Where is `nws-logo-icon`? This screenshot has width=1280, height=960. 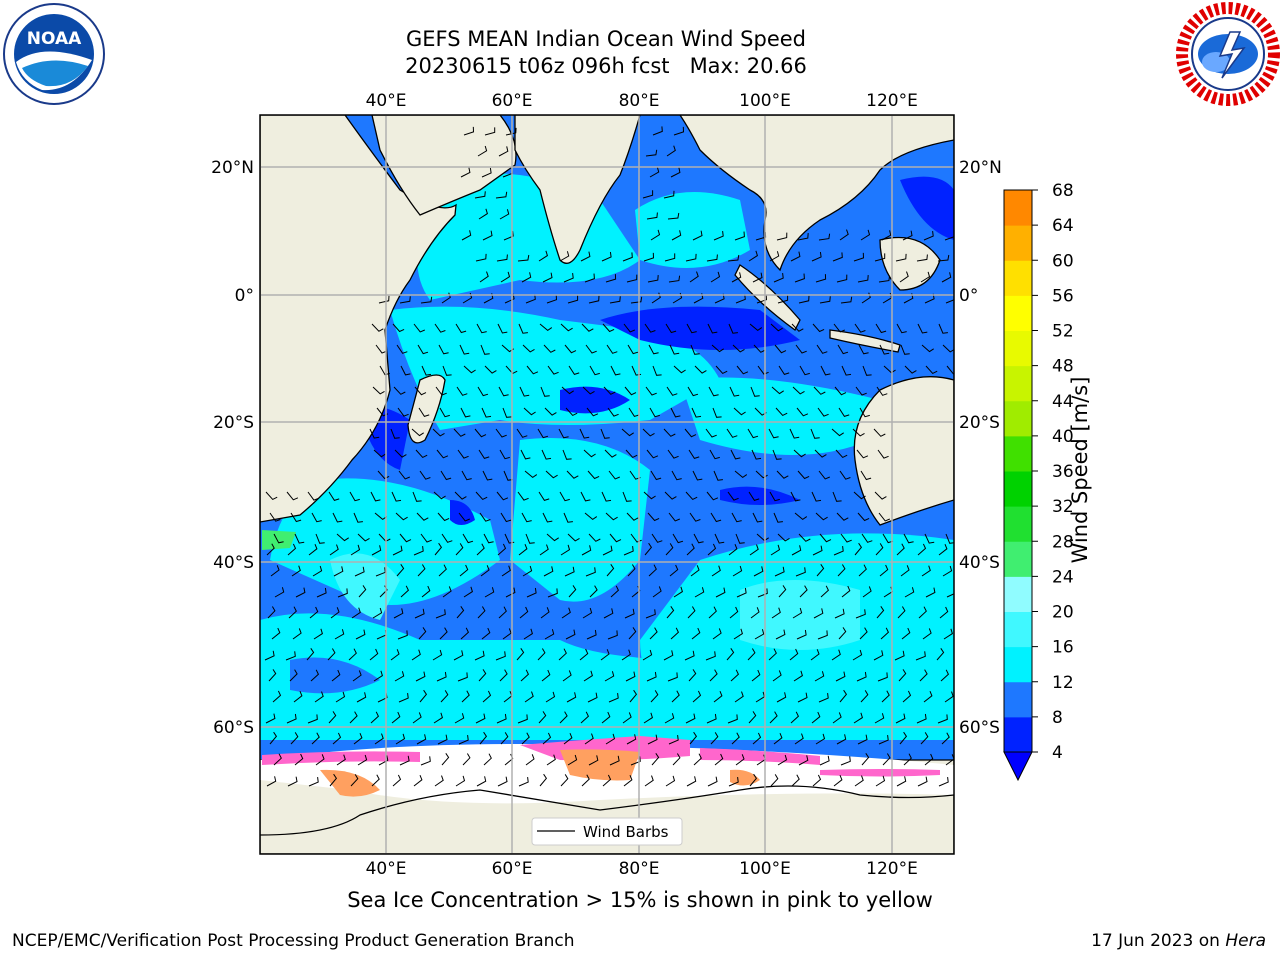
nws-logo-icon is located at coordinates (1228, 54).